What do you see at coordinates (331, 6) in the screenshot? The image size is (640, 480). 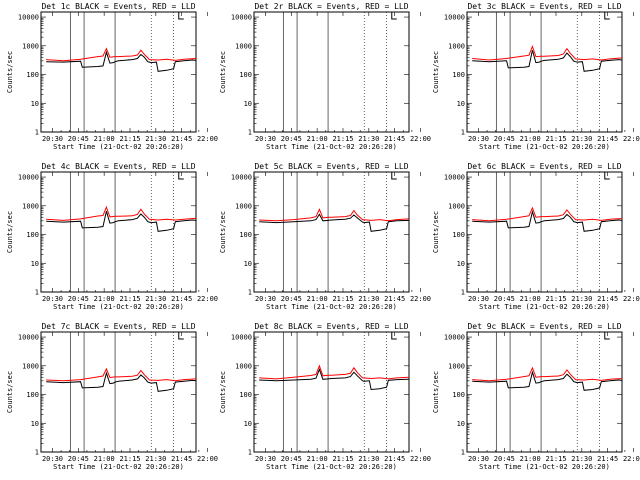 I see `panel-title: Det 2r BLACK = Events, RED = LLD` at bounding box center [331, 6].